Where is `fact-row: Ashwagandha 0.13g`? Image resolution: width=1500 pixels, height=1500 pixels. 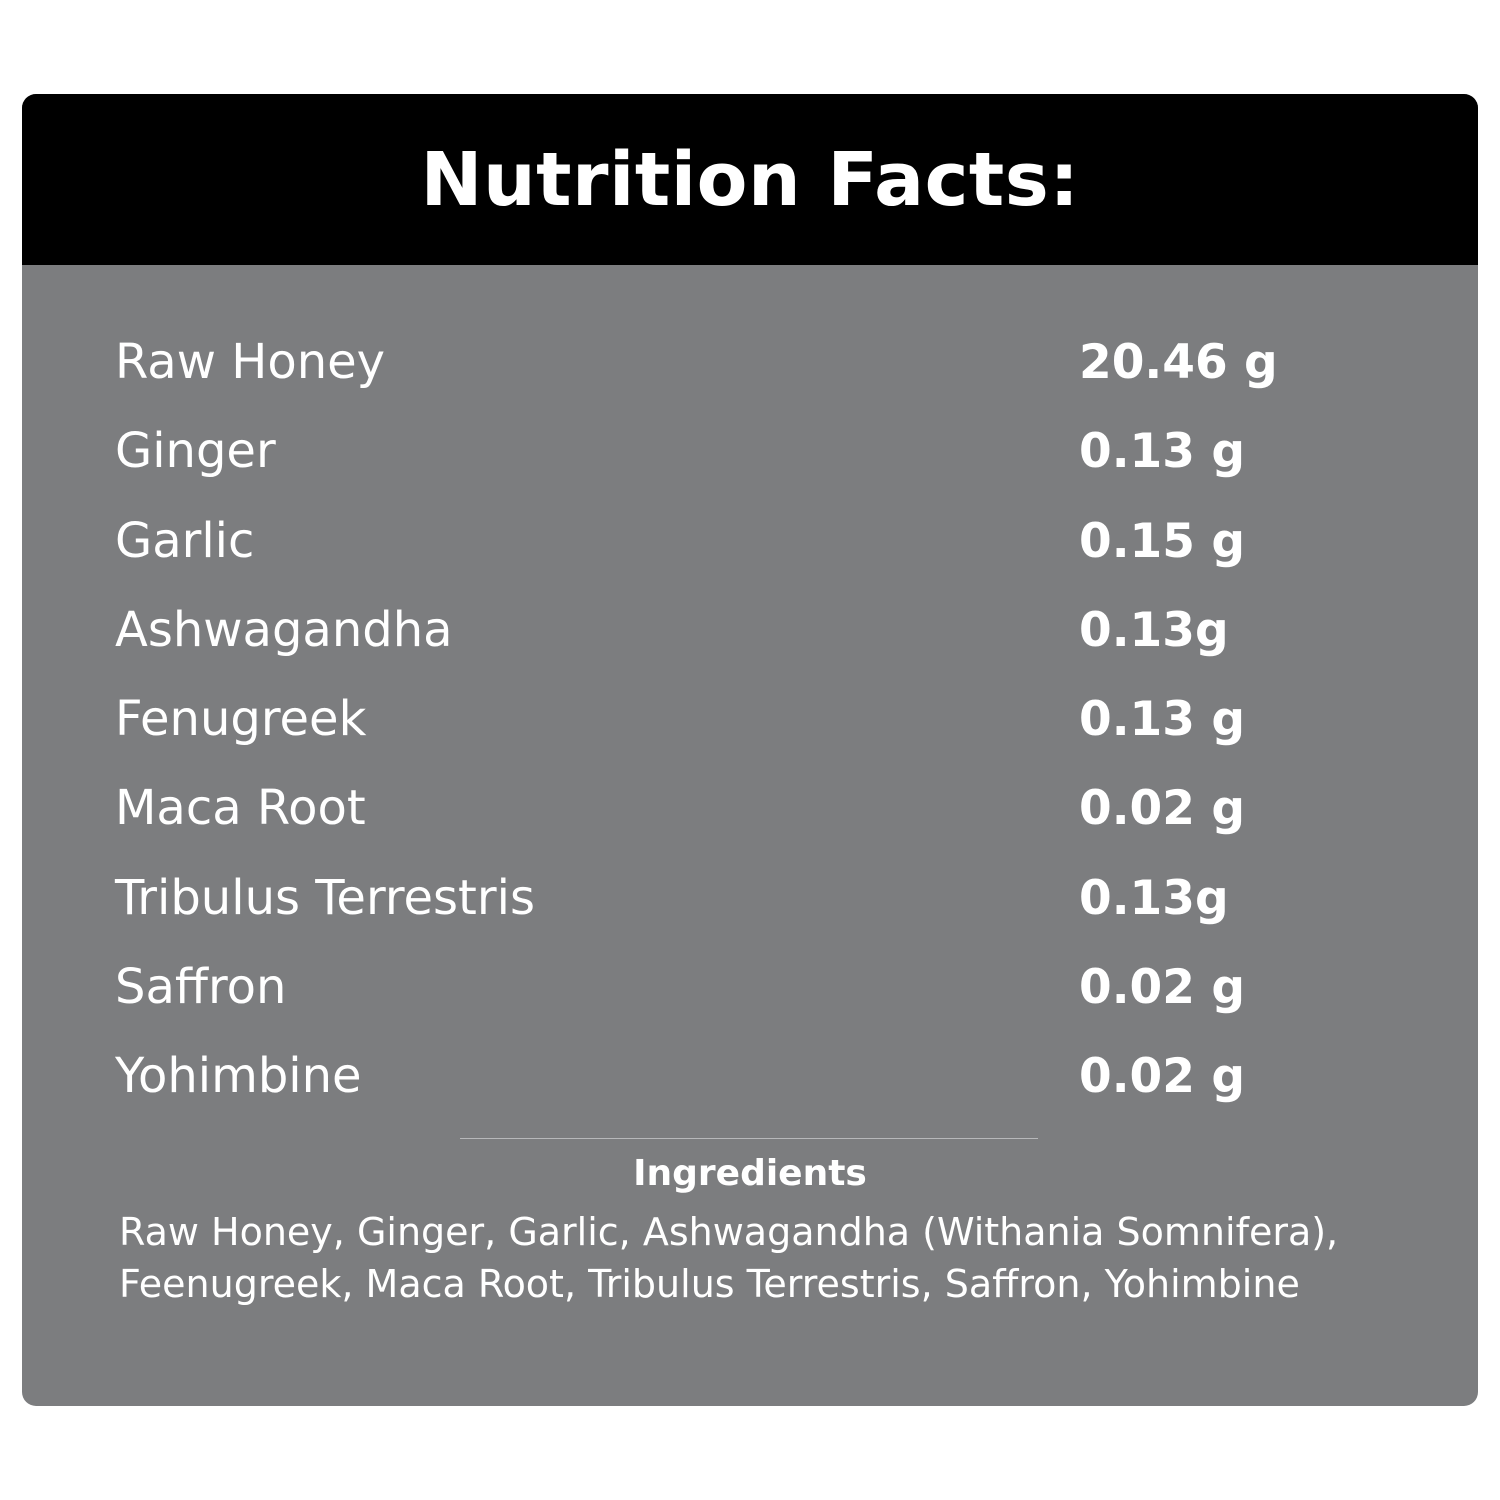
fact-row: Ashwagandha 0.13g is located at coordinates (765, 630).